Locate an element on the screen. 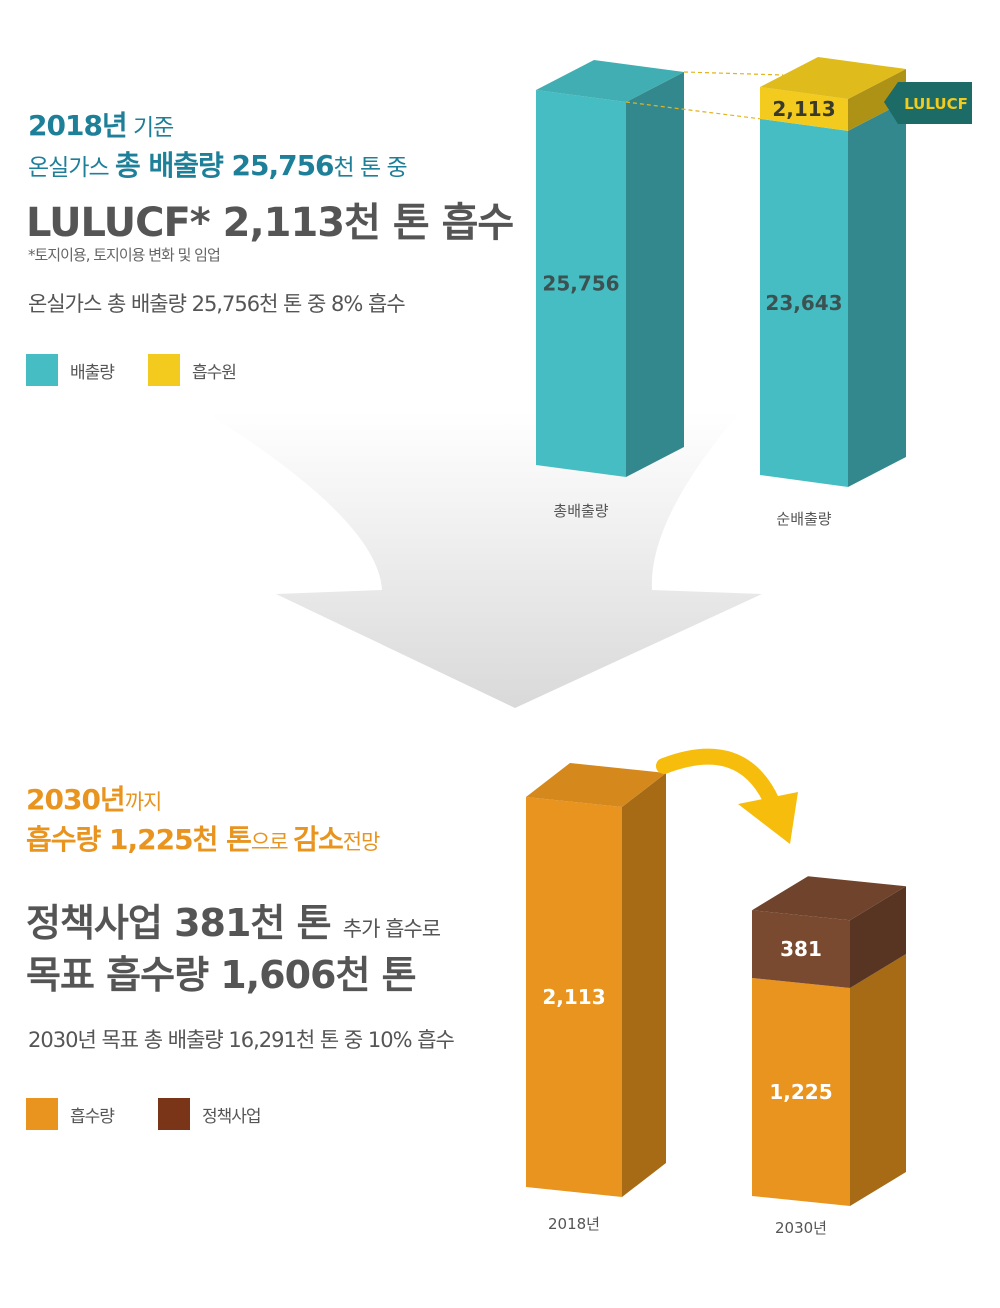  top-headline: LULUCF* 2,113천 톤 흡수 is located at coordinates (270, 223).